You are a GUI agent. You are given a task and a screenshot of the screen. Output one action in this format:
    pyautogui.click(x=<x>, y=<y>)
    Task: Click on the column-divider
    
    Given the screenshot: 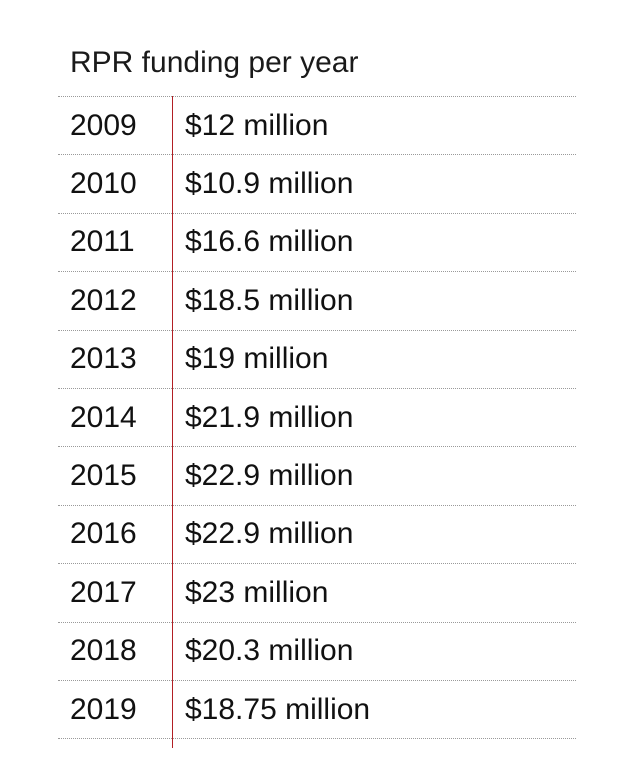 What is the action you would take?
    pyautogui.click(x=172, y=422)
    